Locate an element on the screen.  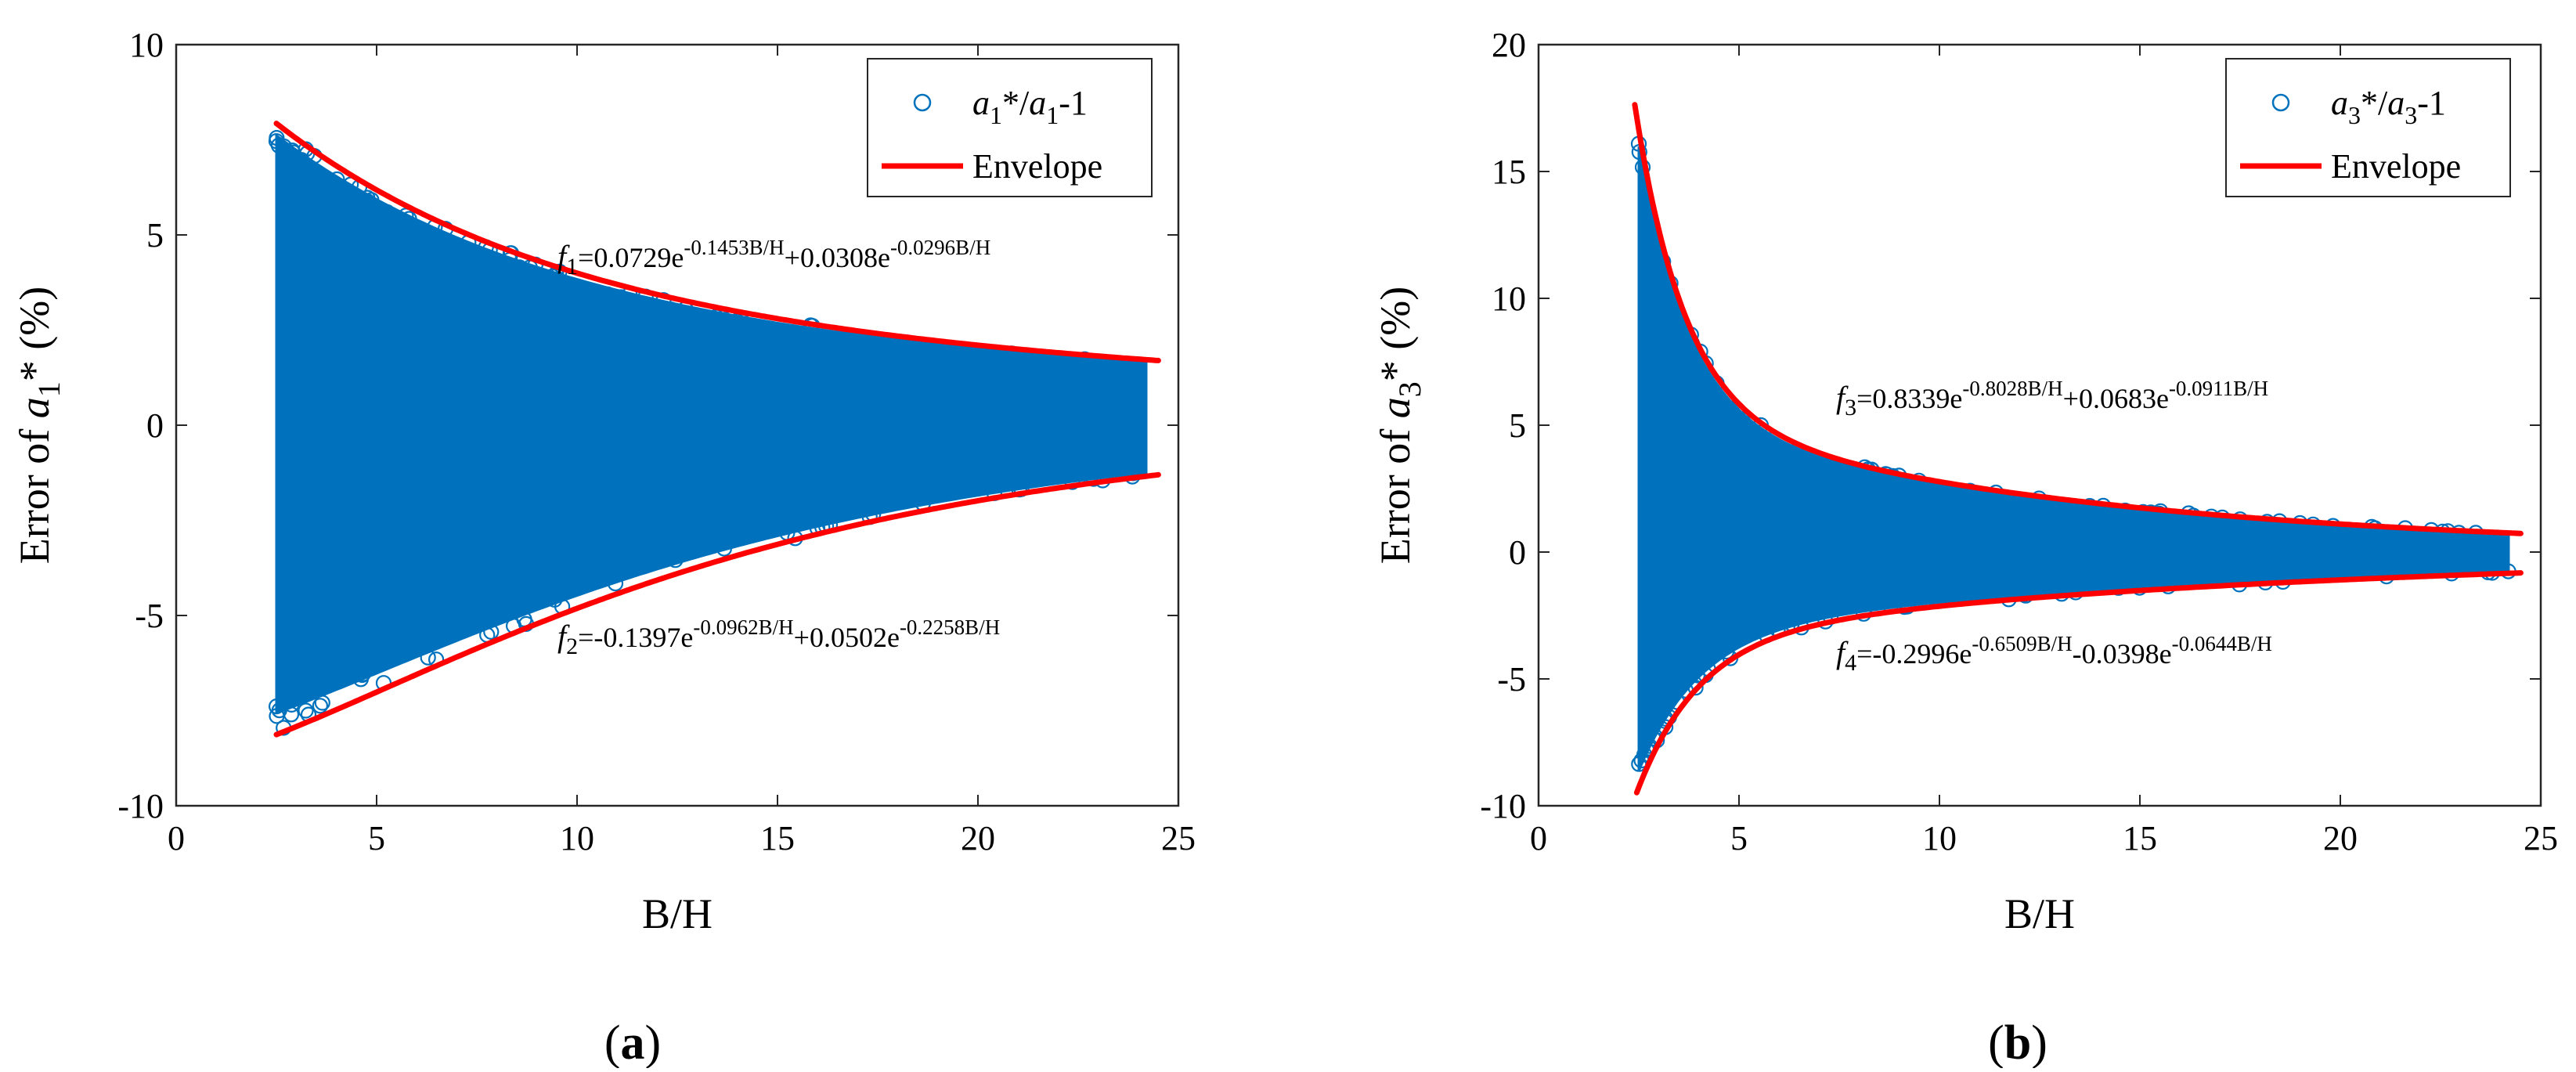
legend-box-b is located at coordinates (2368, 127).